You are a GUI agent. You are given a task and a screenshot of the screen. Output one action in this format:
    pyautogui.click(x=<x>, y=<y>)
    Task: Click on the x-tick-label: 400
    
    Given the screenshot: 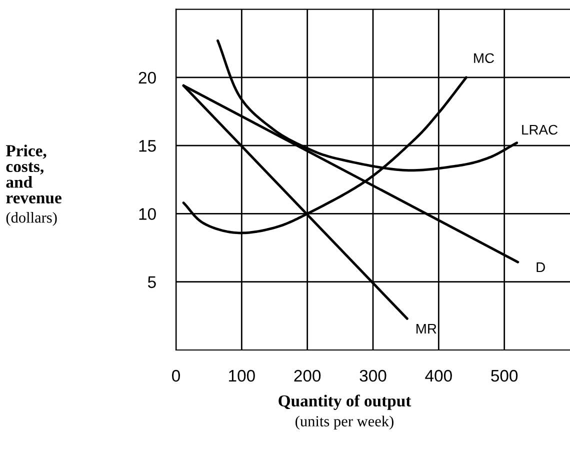 What is the action you would take?
    pyautogui.click(x=438, y=376)
    